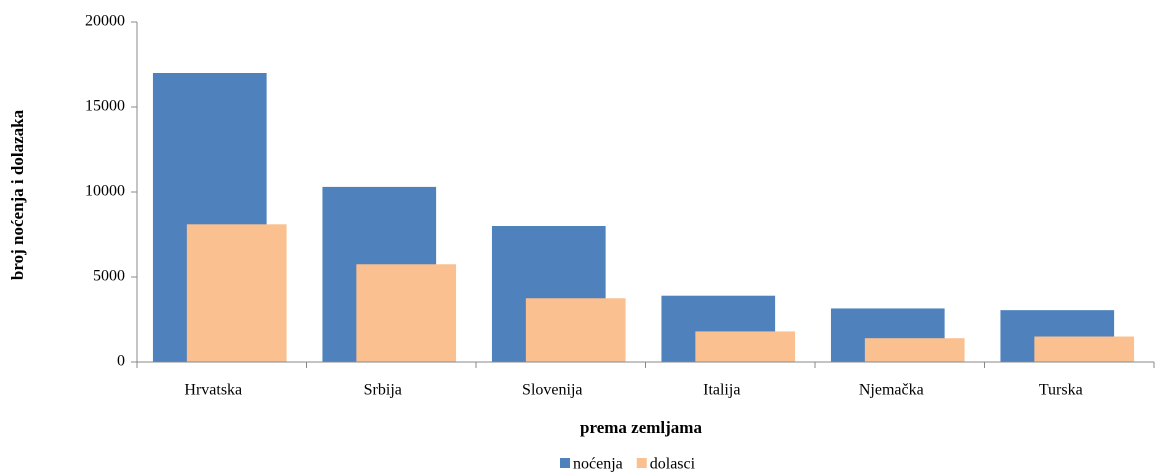  What do you see at coordinates (383, 390) in the screenshot?
I see `x-tick-label: Srbija` at bounding box center [383, 390].